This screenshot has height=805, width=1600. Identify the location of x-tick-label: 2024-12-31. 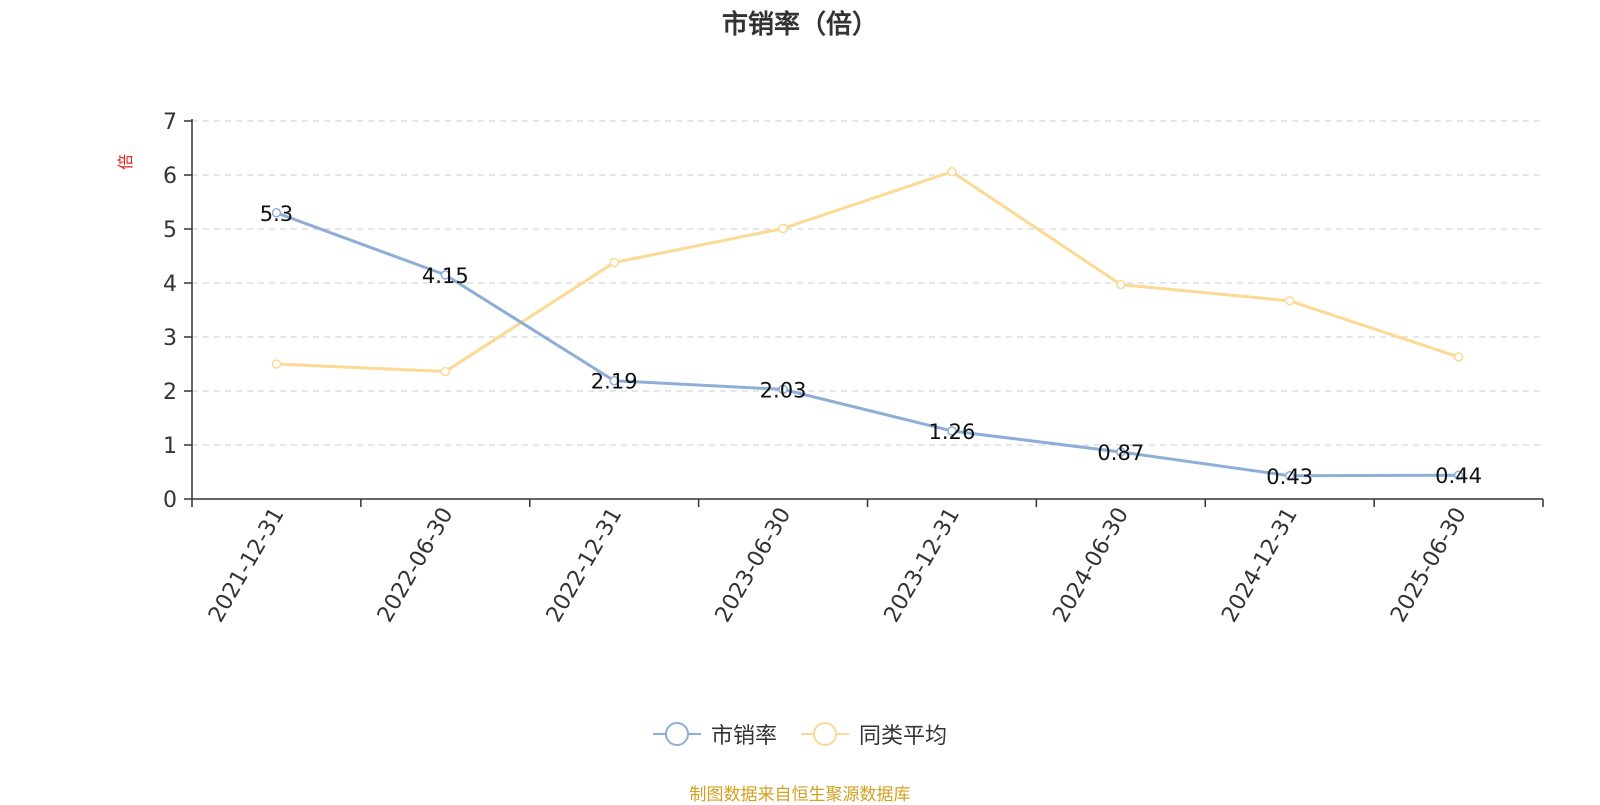
(1260, 565).